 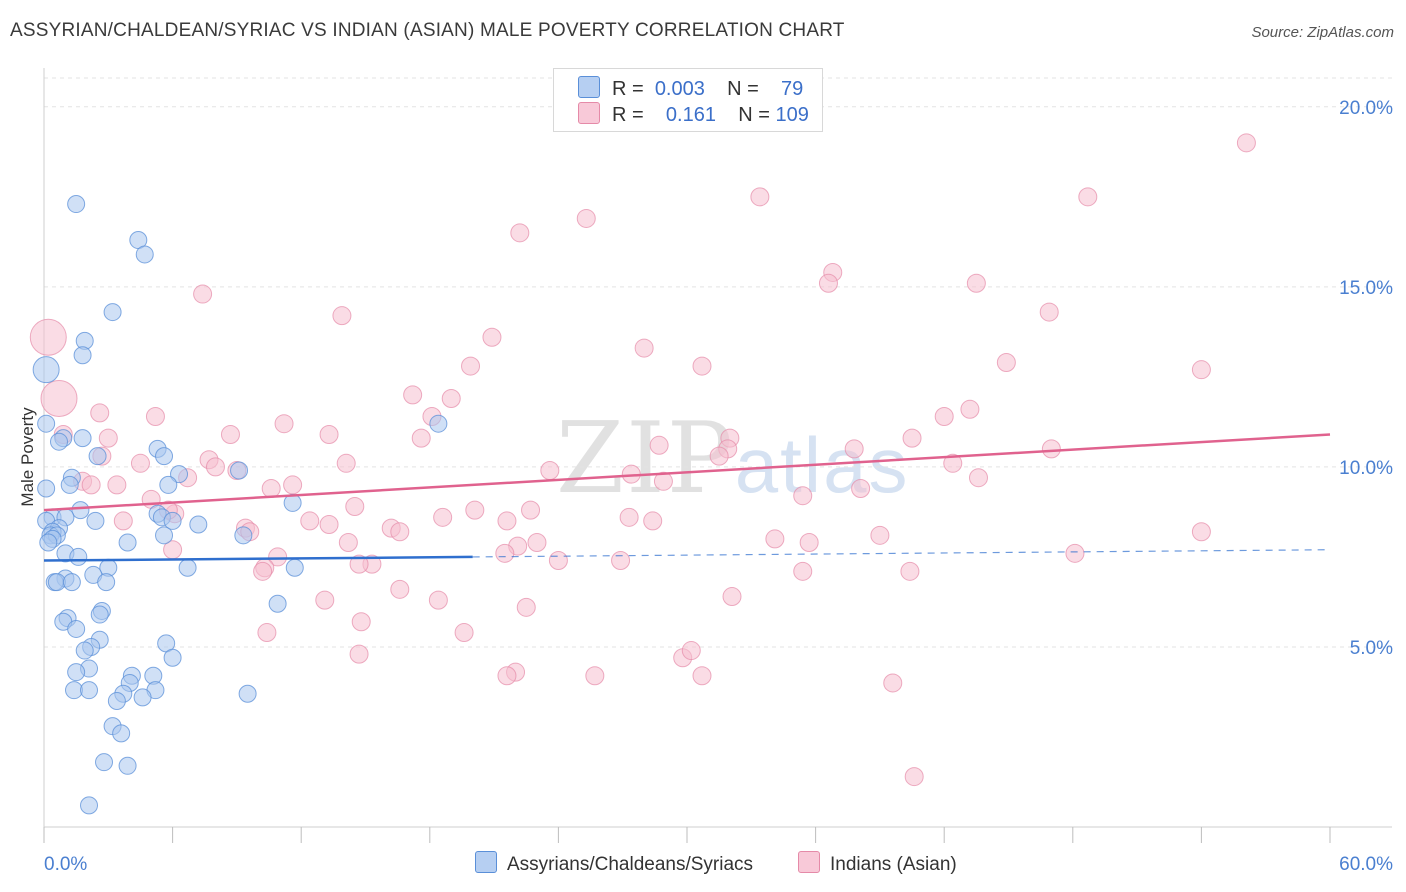 I want to click on r-label-blue: R =, so click(x=628, y=89).